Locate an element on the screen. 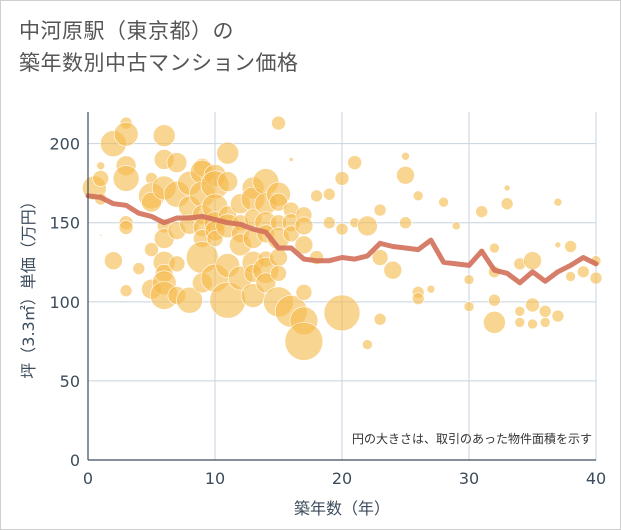 Image resolution: width=621 pixels, height=530 pixels. bubble-size-note: 円の大きさは、取引のあった物件面積を示す is located at coordinates (472, 438).